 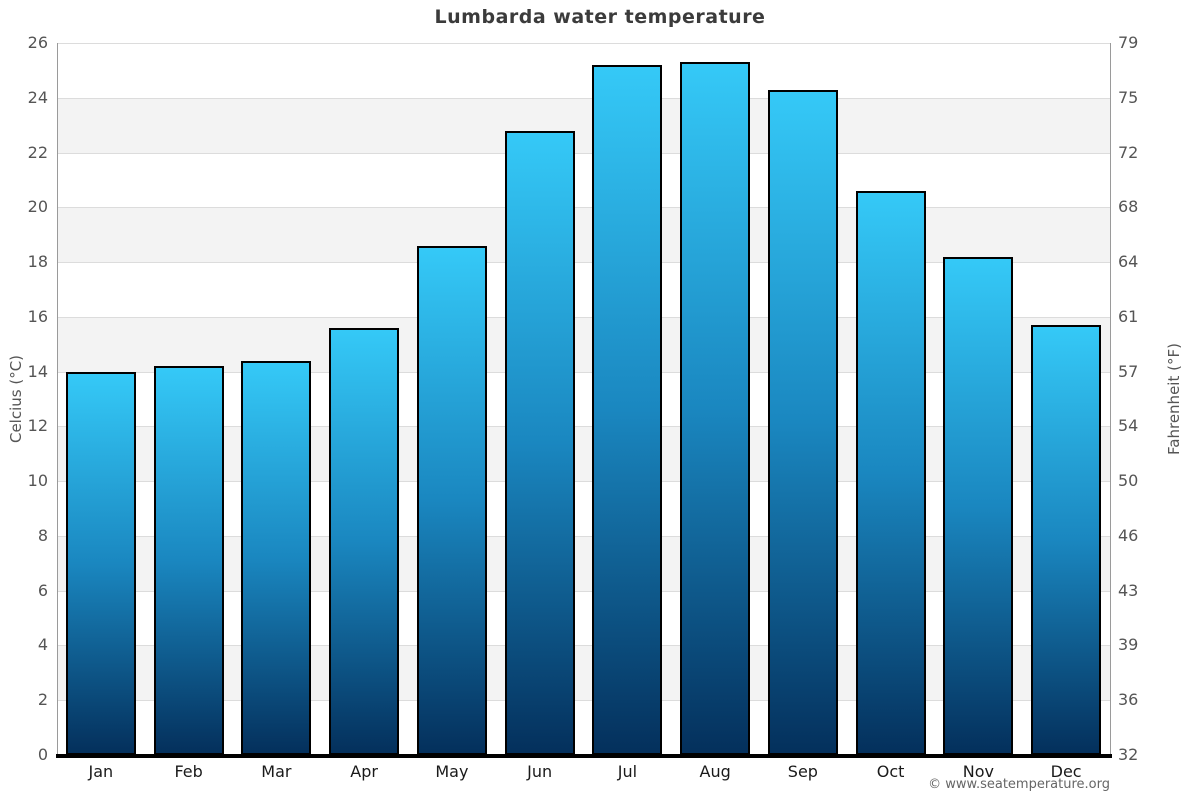 What do you see at coordinates (802, 422) in the screenshot?
I see `bar-sep` at bounding box center [802, 422].